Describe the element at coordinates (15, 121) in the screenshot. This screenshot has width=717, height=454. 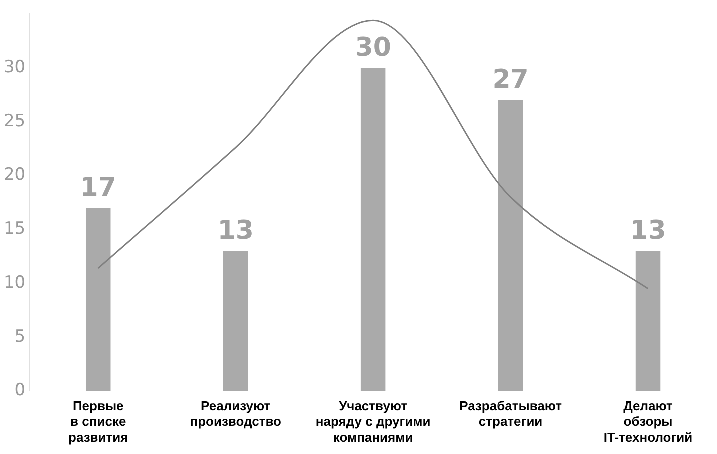
I see `y-tick-label: 25` at that location.